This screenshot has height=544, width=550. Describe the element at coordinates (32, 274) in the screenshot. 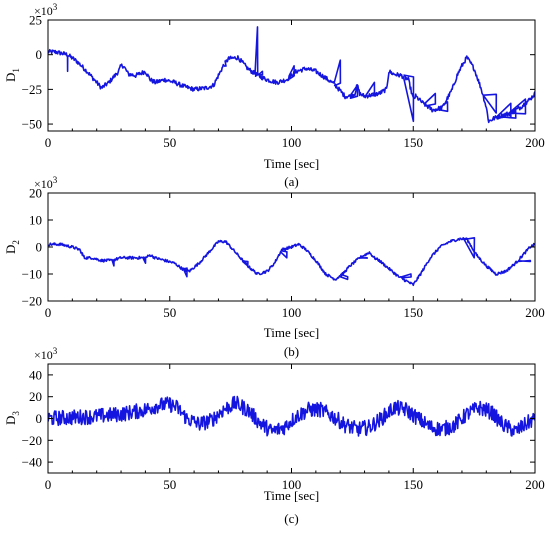

I see `y-tick-label: −10` at that location.